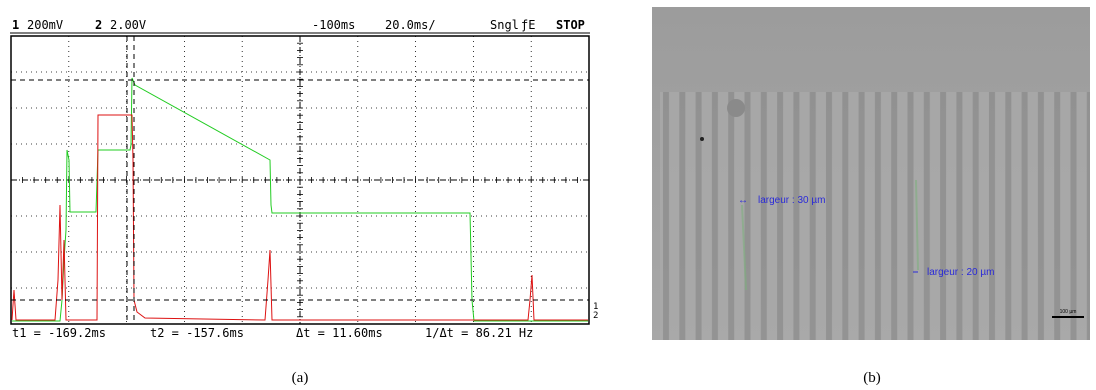 The image size is (1096, 390). I want to click on spot, so click(736, 108).